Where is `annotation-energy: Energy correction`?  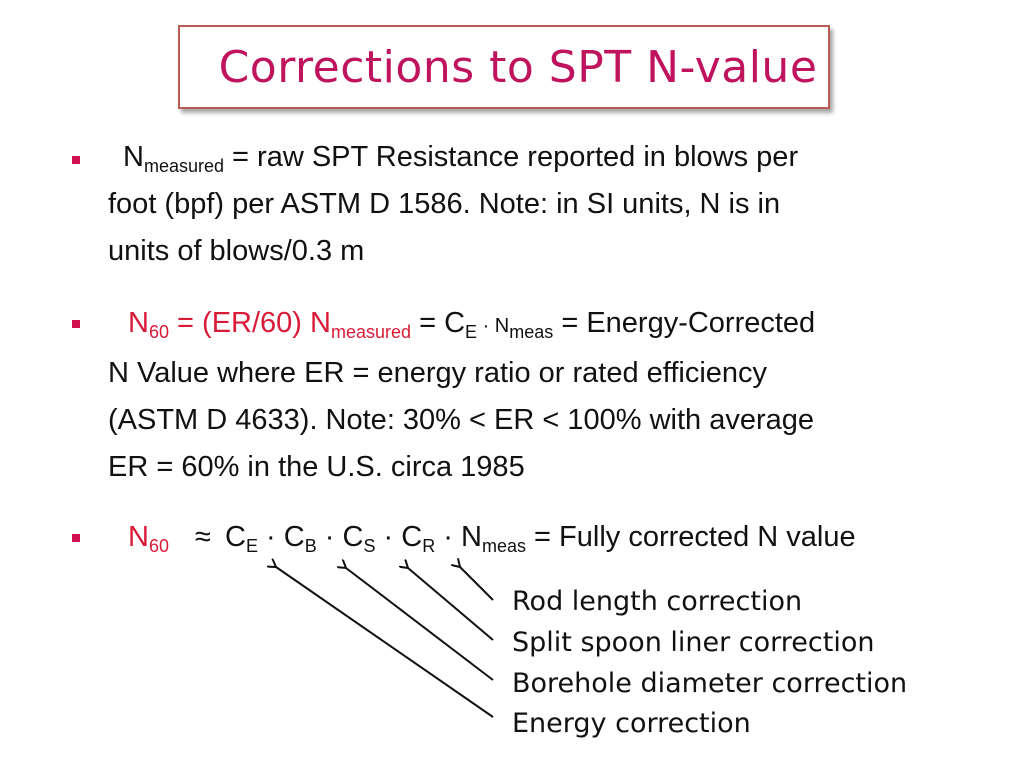 annotation-energy: Energy correction is located at coordinates (631, 723).